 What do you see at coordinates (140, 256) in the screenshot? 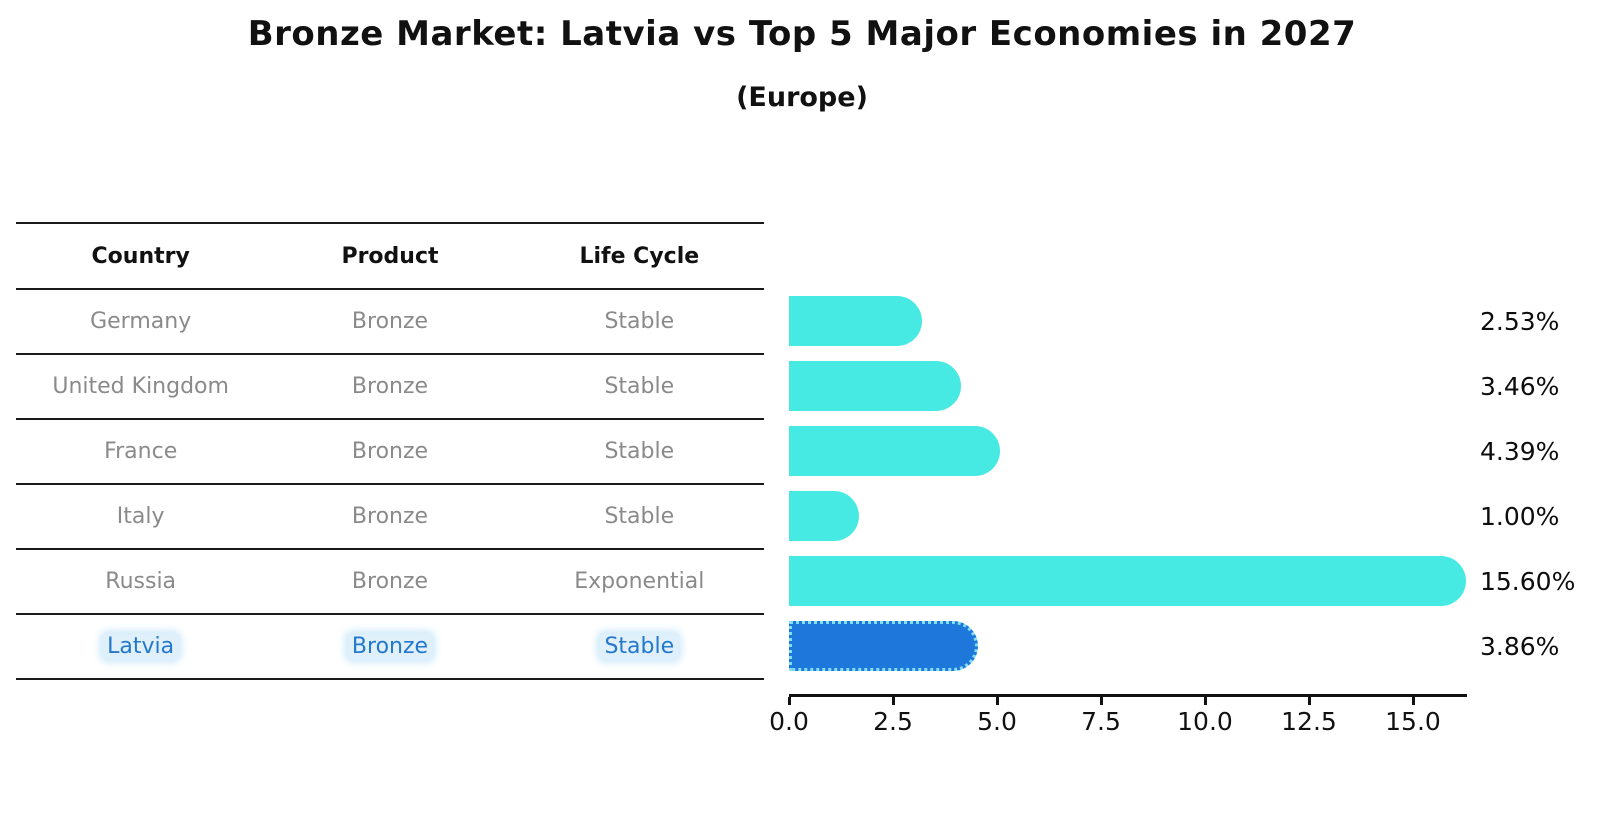
I see `column-header-country: Country` at bounding box center [140, 256].